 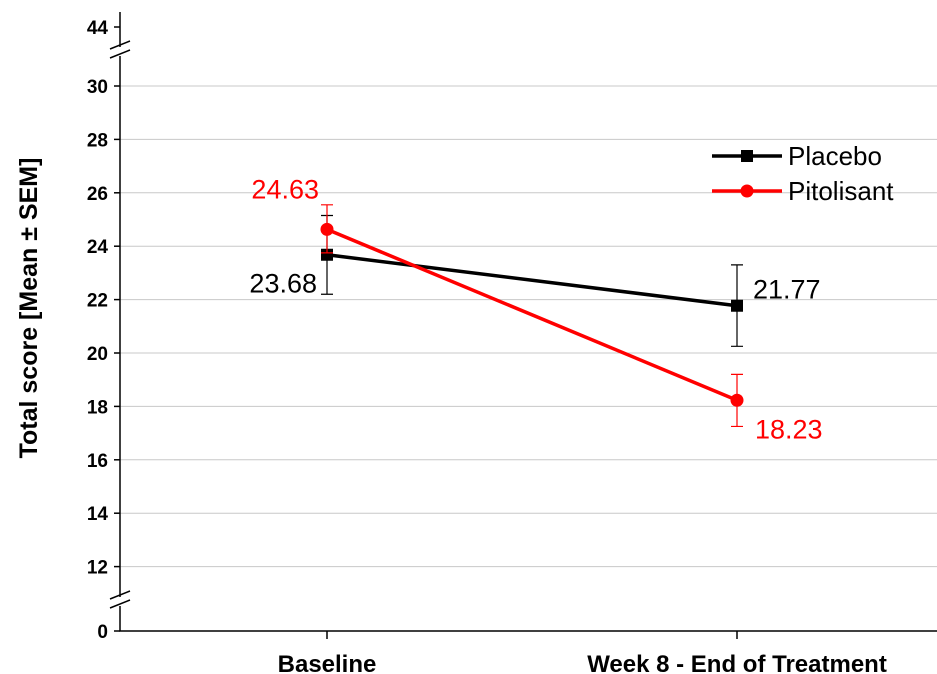 What do you see at coordinates (835, 156) in the screenshot?
I see `legend-label: Placebo` at bounding box center [835, 156].